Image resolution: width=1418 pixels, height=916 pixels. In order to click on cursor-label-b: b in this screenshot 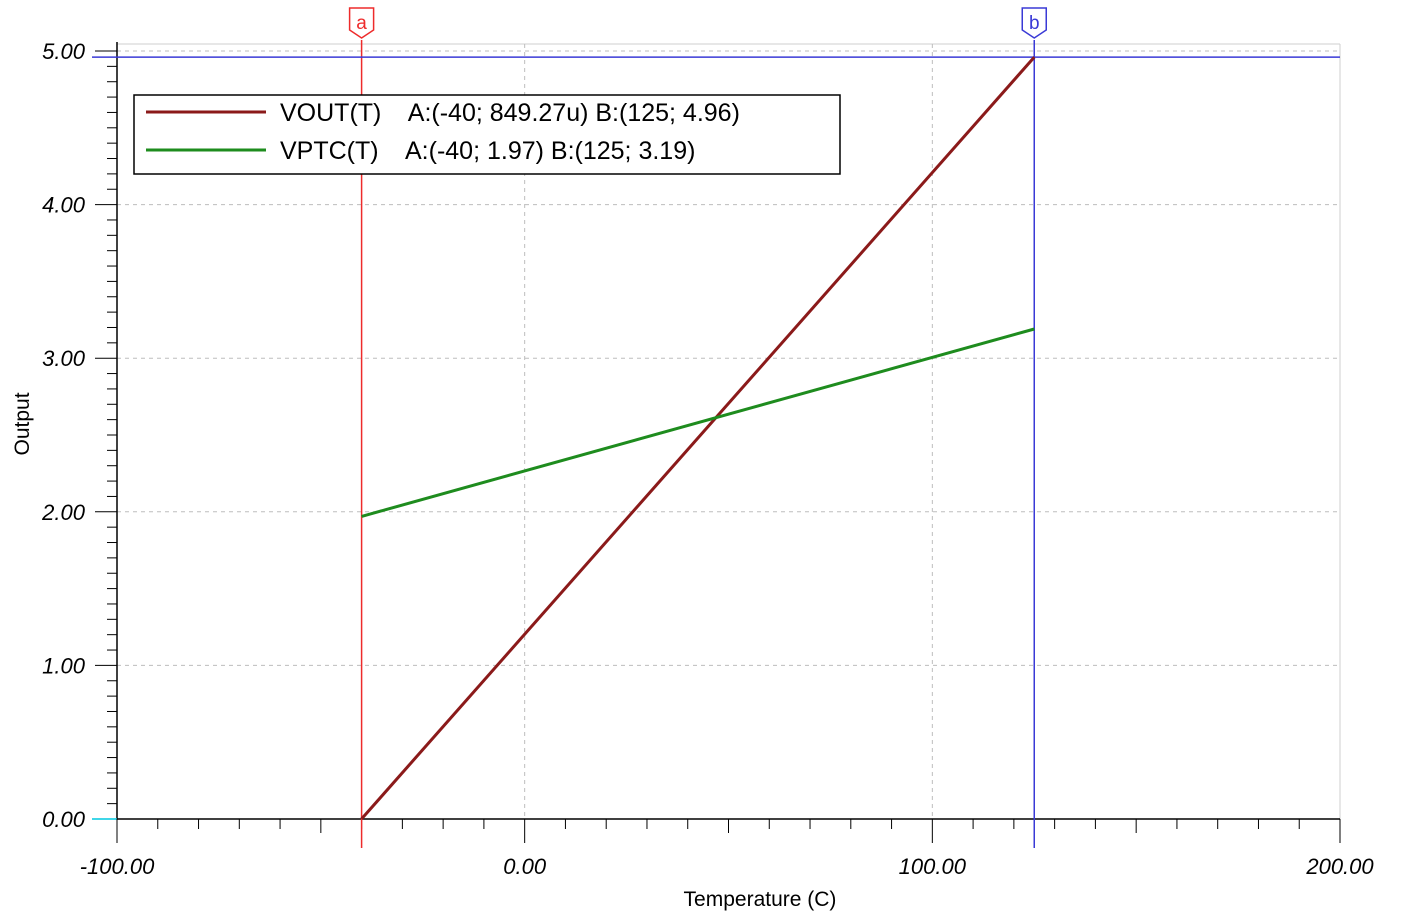, I will do `click(1034, 23)`.